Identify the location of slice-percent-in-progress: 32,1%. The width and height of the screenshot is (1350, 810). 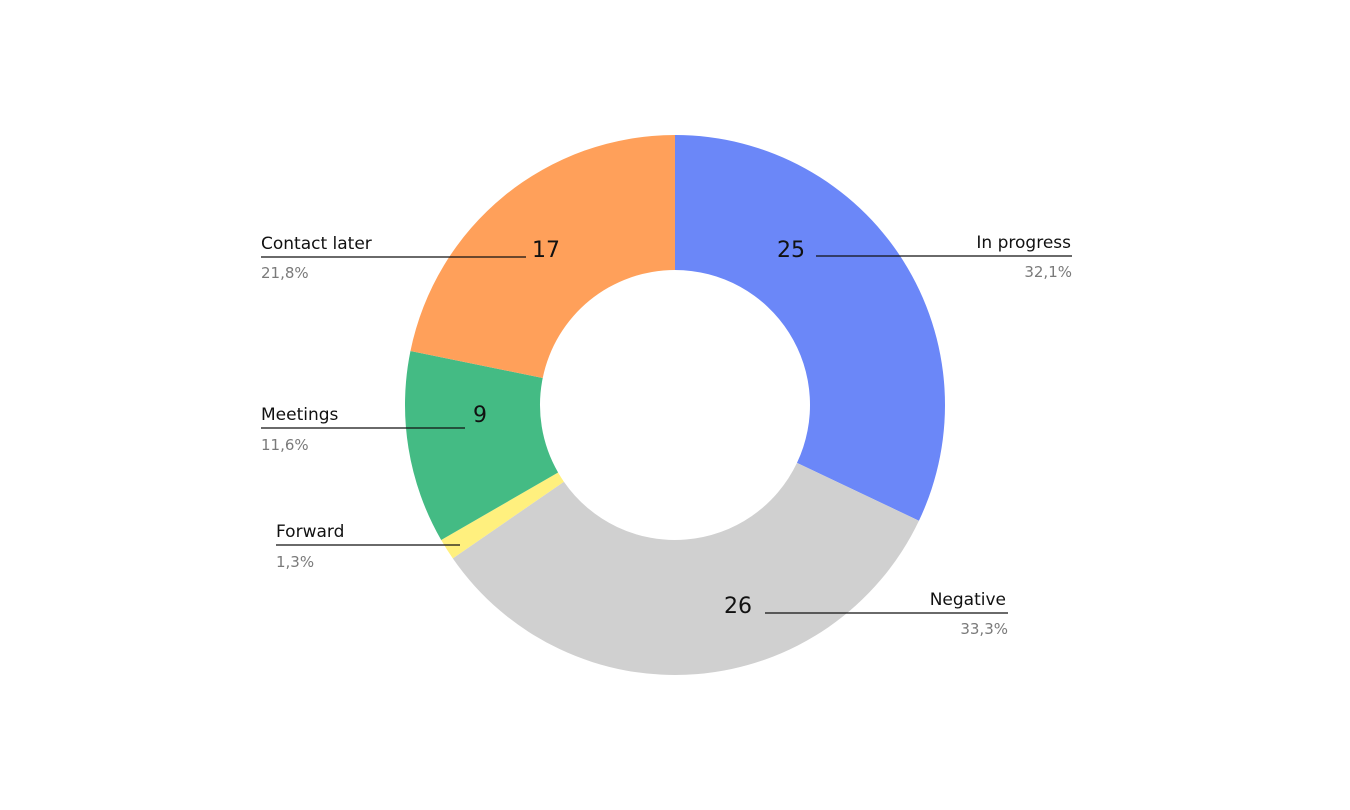
(1048, 272).